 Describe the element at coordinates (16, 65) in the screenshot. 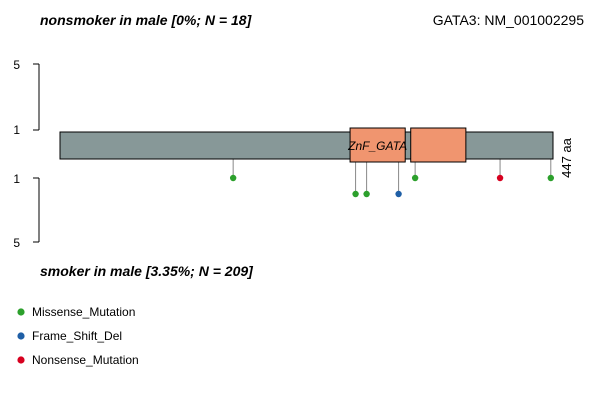

I see `y-tick-label-top-5: 5` at that location.